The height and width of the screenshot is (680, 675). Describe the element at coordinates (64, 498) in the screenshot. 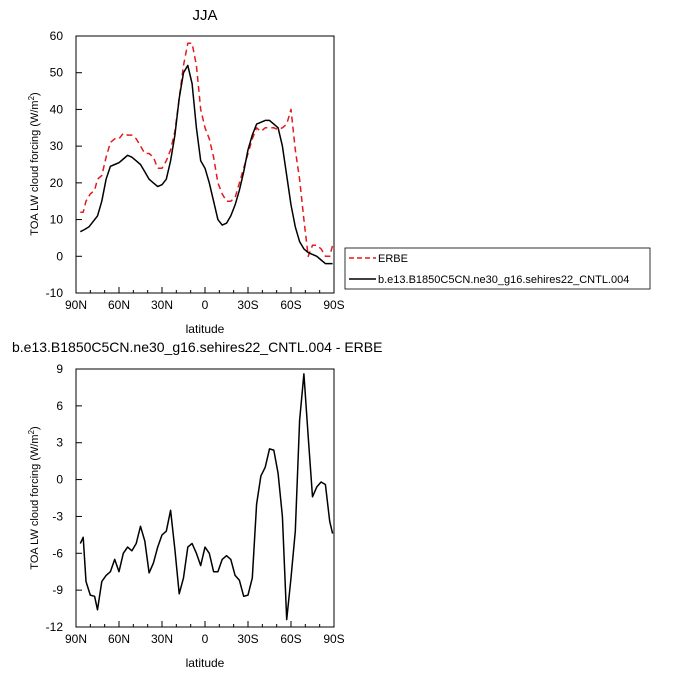

I see `bottom-y-axis: -12 -9 -6 -3 0 3 6 9` at that location.